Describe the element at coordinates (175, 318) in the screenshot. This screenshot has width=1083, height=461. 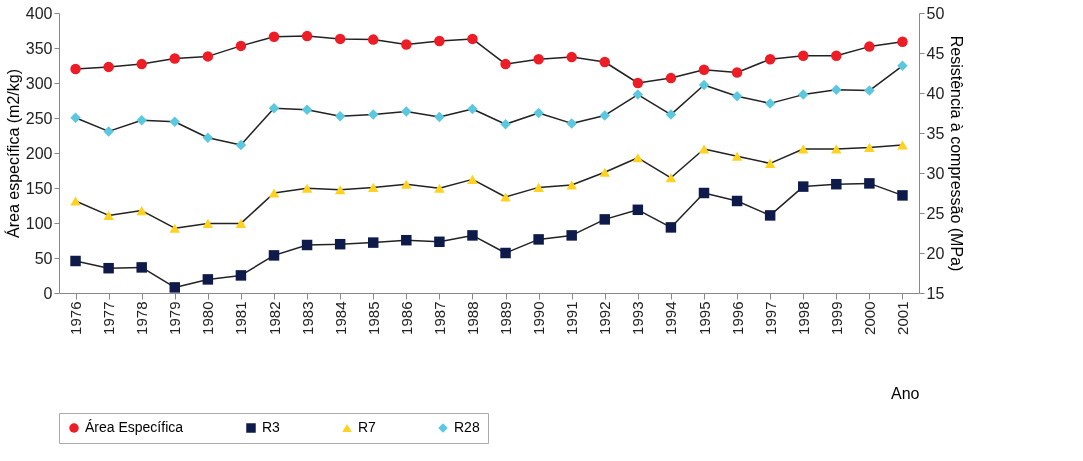
I see `x-tick-label: 1979` at that location.